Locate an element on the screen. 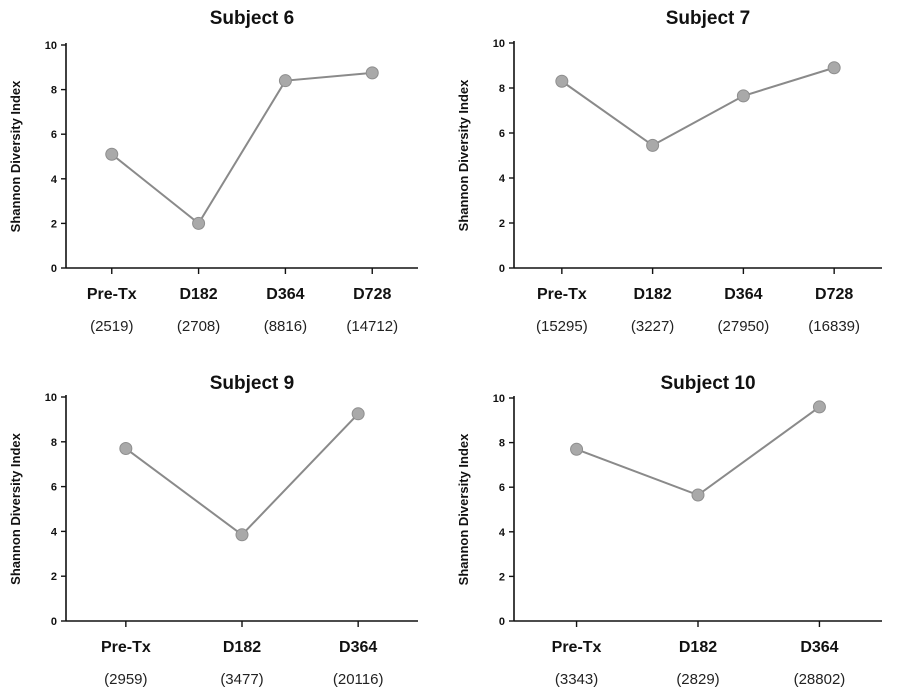  chart-title: Subject 9 is located at coordinates (252, 383).